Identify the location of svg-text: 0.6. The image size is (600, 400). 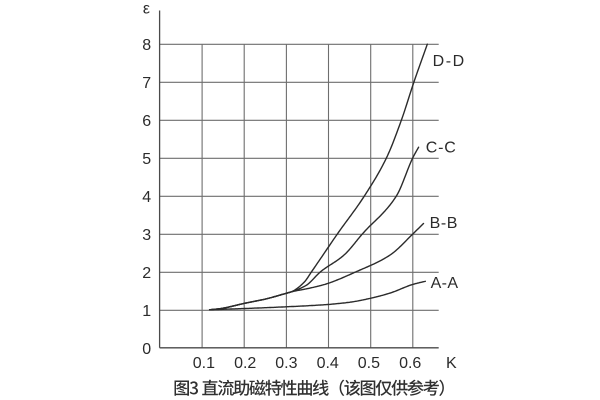
(410, 363).